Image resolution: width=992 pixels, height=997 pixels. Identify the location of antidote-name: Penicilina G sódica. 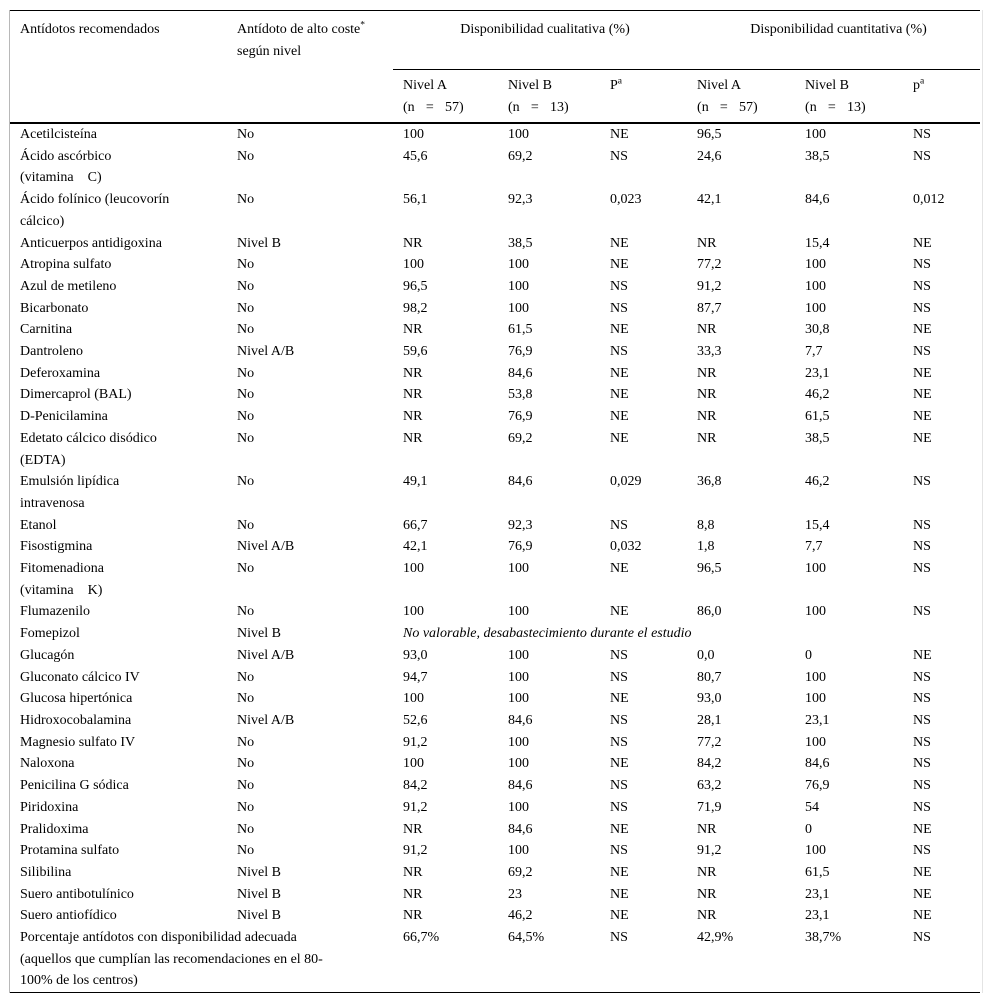
(74, 786).